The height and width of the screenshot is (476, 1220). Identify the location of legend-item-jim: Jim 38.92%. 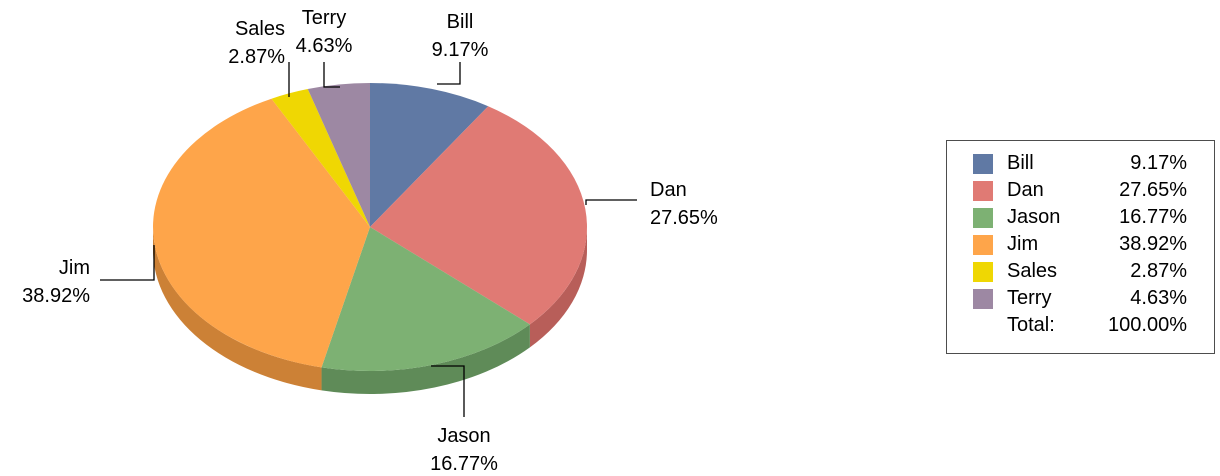
(1081, 245).